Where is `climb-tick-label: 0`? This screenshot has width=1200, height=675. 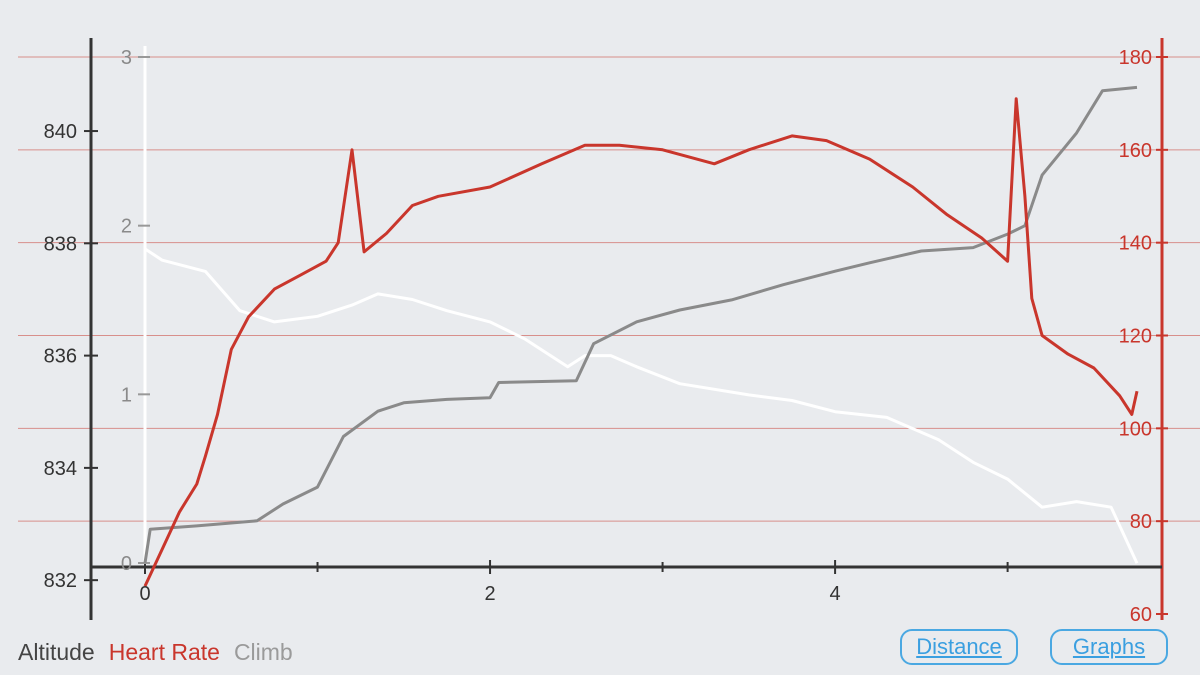 climb-tick-label: 0 is located at coordinates (126, 564).